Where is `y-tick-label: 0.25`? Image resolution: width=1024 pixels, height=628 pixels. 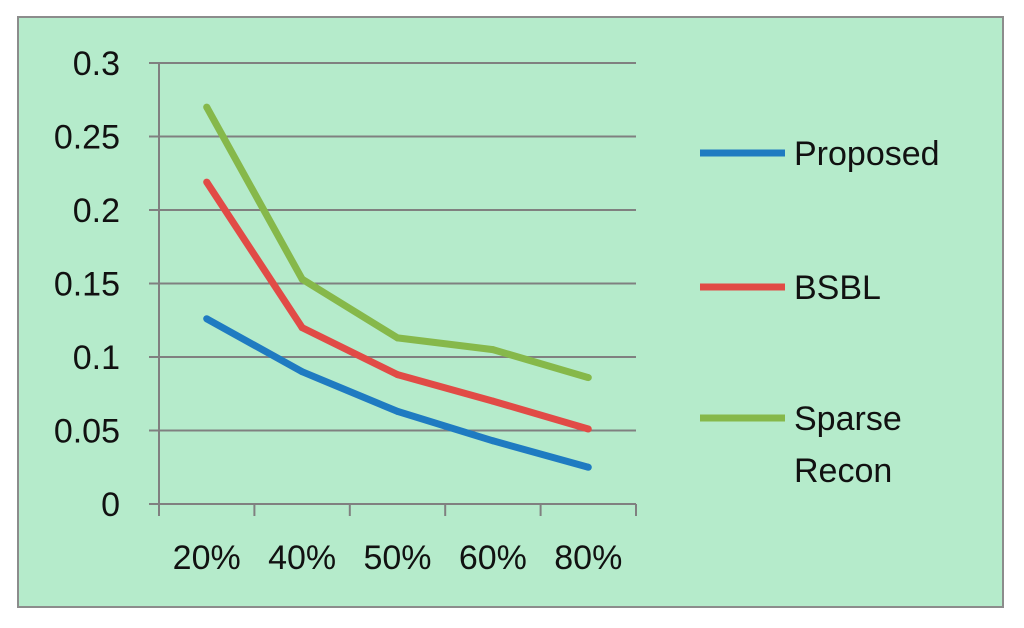
y-tick-label: 0.25 is located at coordinates (87, 138).